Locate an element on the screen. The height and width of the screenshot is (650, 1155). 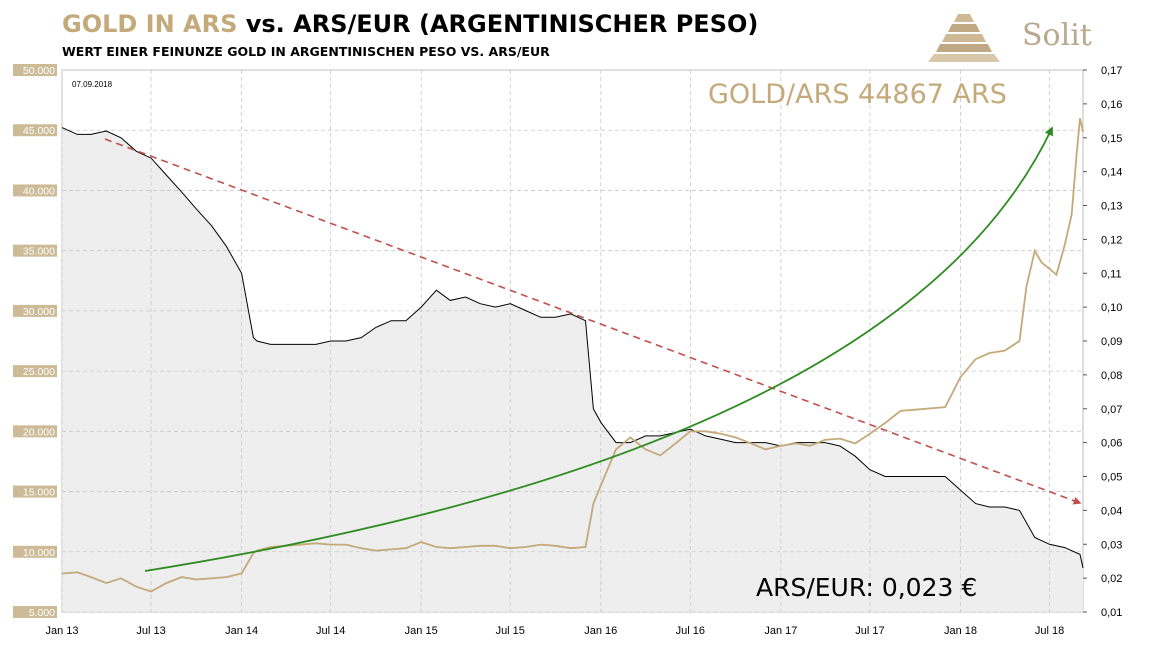
y-left-tick-label: 20.000 is located at coordinates (39, 432).